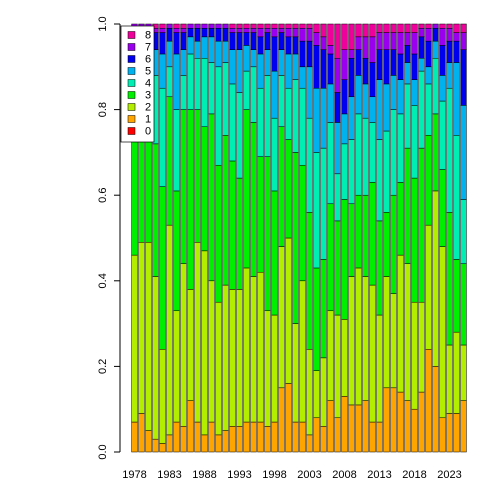 Image resolution: width=480 pixels, height=480 pixels. What do you see at coordinates (103, 280) in the screenshot?
I see `y-tick-label: 0.4` at bounding box center [103, 280].